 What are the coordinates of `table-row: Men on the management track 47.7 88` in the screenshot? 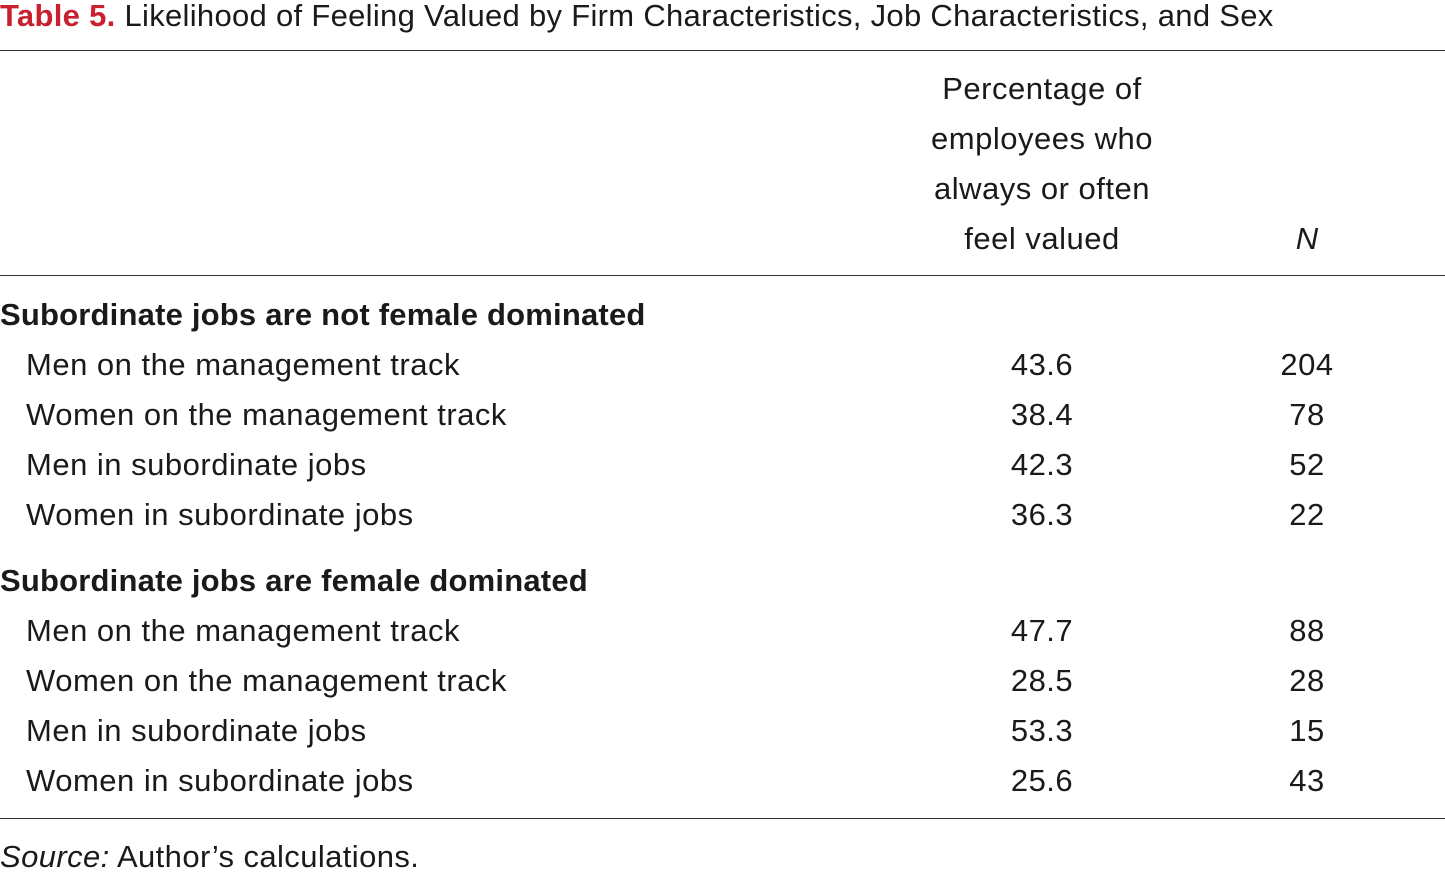 It's located at (722, 631).